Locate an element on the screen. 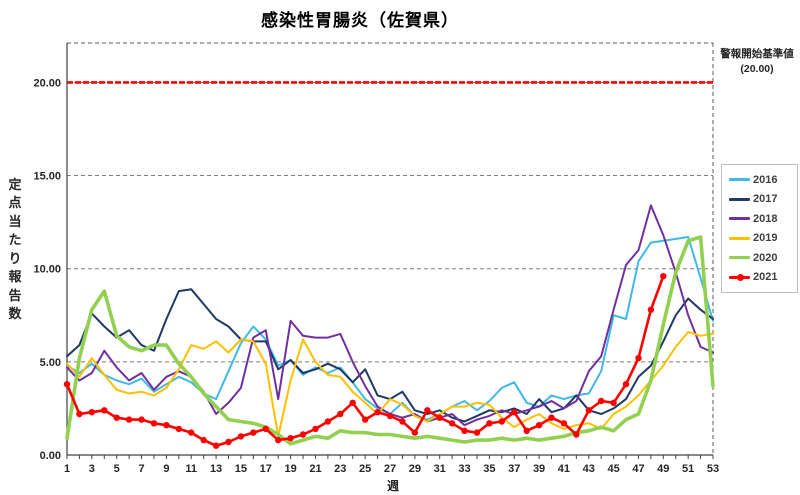 This screenshot has height=495, width=800. legend-item-2018: 2018 is located at coordinates (763, 219).